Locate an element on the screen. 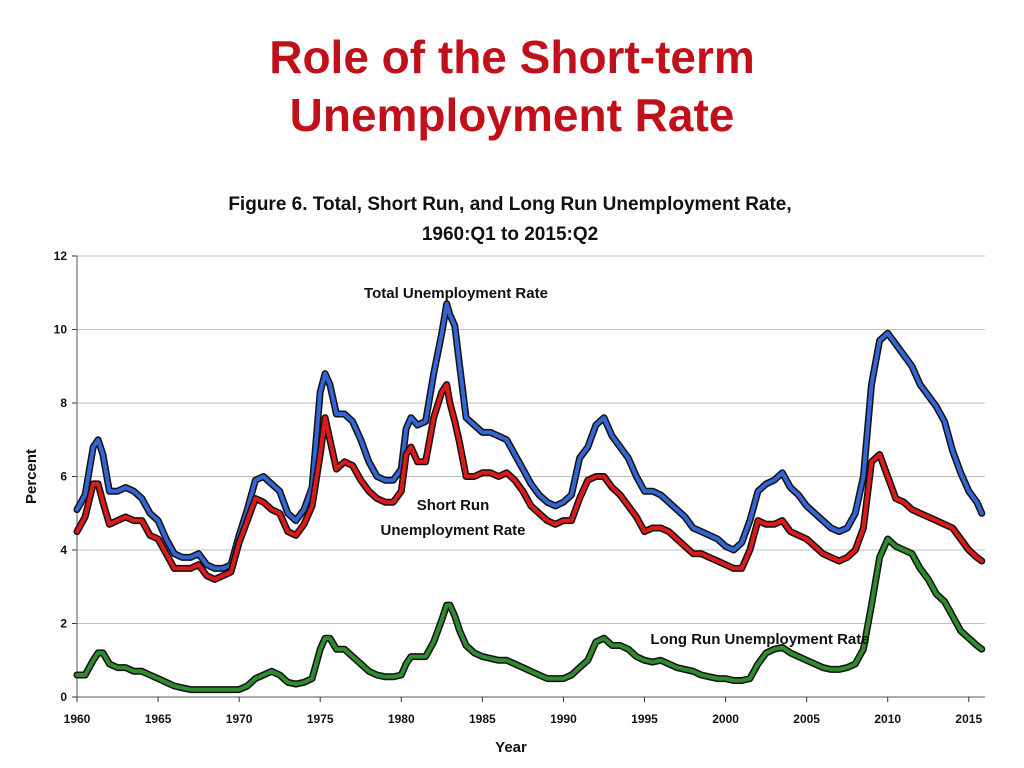 This screenshot has width=1024, height=768. annotation-long-run: Long Run Unemployment Rate is located at coordinates (759, 639).